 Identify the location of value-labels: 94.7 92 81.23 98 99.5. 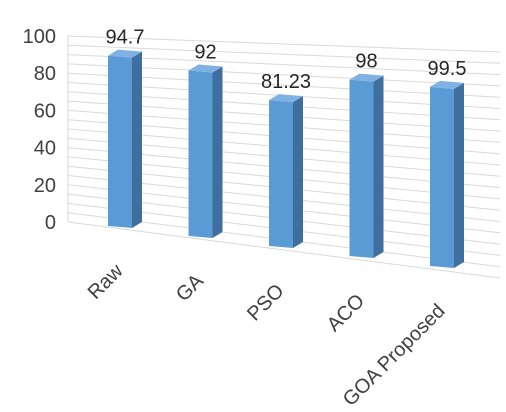
(286, 60).